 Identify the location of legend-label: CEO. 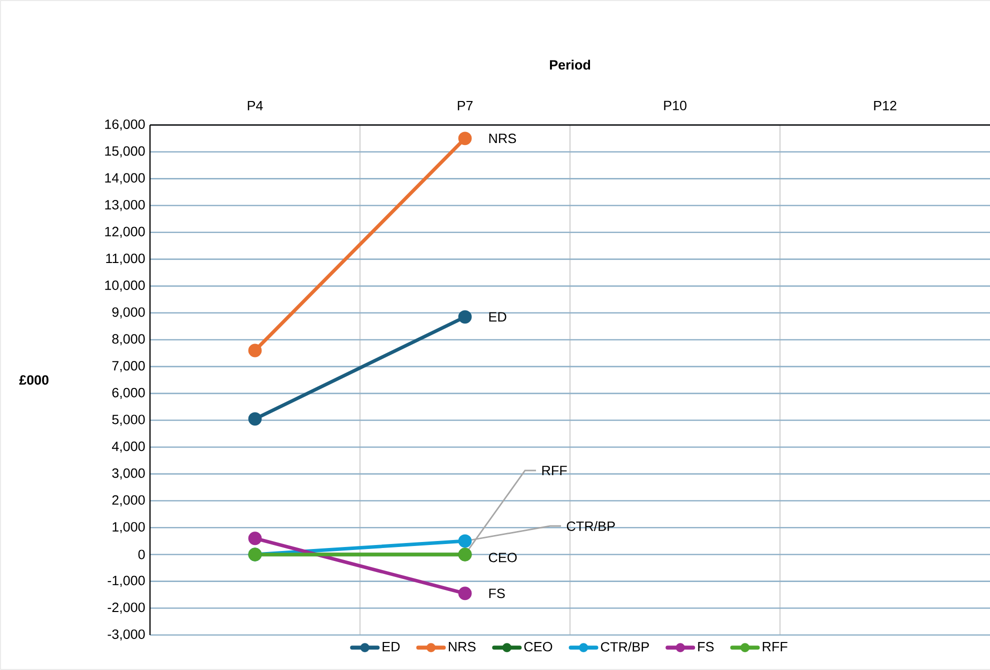
(538, 647).